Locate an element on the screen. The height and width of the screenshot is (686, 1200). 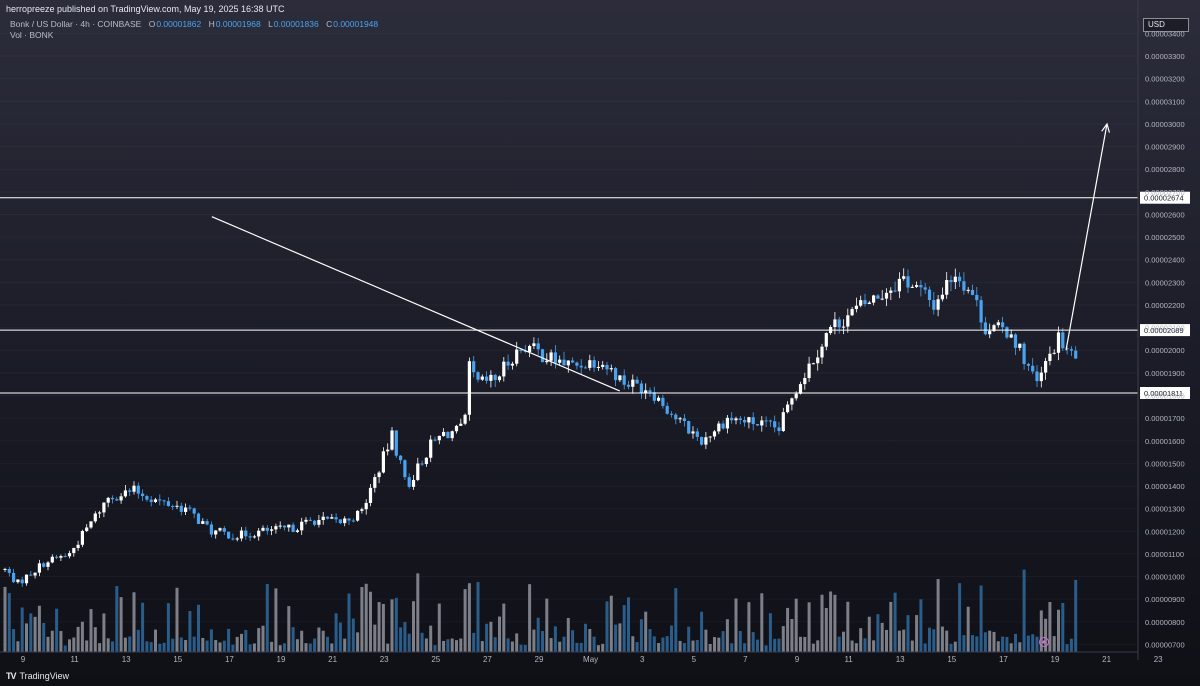
price-tick-label: 0.00002400 is located at coordinates (1165, 260).